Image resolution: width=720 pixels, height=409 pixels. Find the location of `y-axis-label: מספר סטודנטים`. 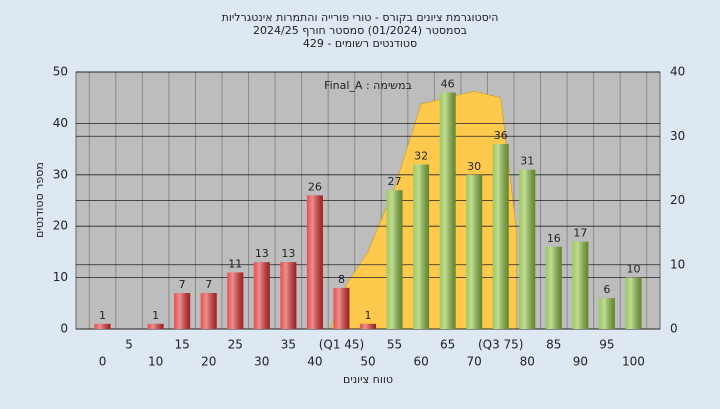

y-axis-label: מספר סטודנטים is located at coordinates (39, 200).